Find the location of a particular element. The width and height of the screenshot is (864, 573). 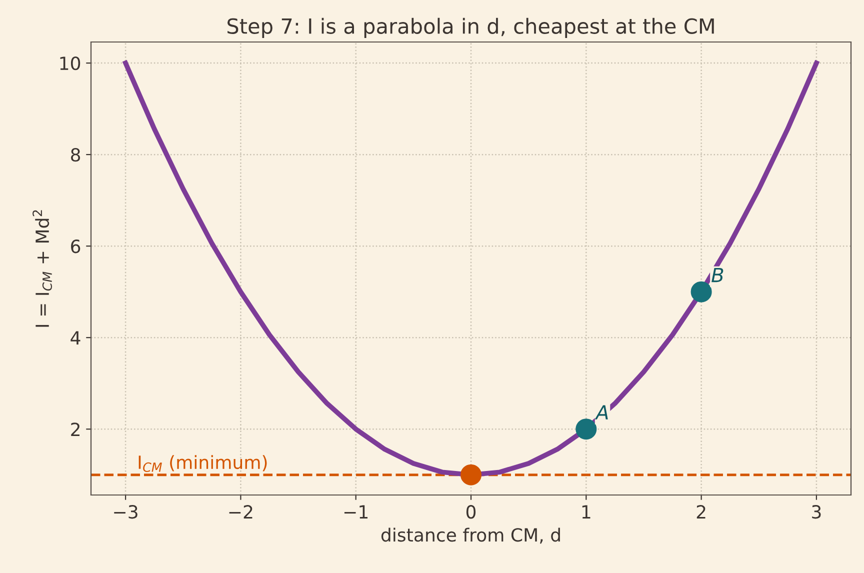

x-tick-label: −1 is located at coordinates (356, 511).